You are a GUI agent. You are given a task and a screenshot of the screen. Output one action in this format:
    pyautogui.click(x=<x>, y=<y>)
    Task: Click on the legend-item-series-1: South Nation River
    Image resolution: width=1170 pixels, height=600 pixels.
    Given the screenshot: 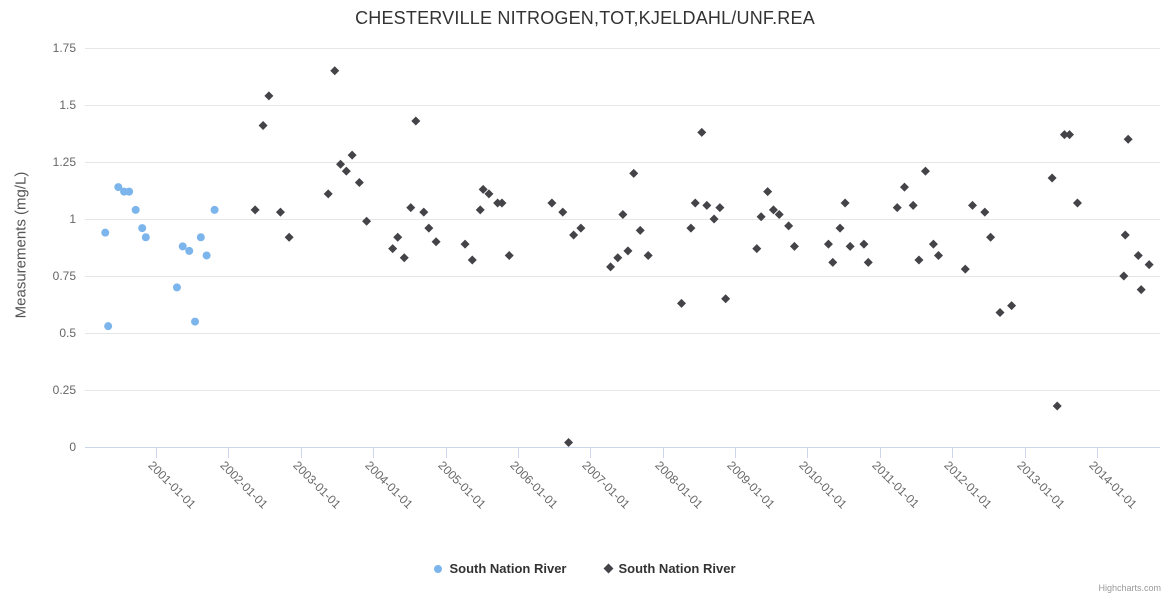 What is the action you would take?
    pyautogui.click(x=500, y=568)
    